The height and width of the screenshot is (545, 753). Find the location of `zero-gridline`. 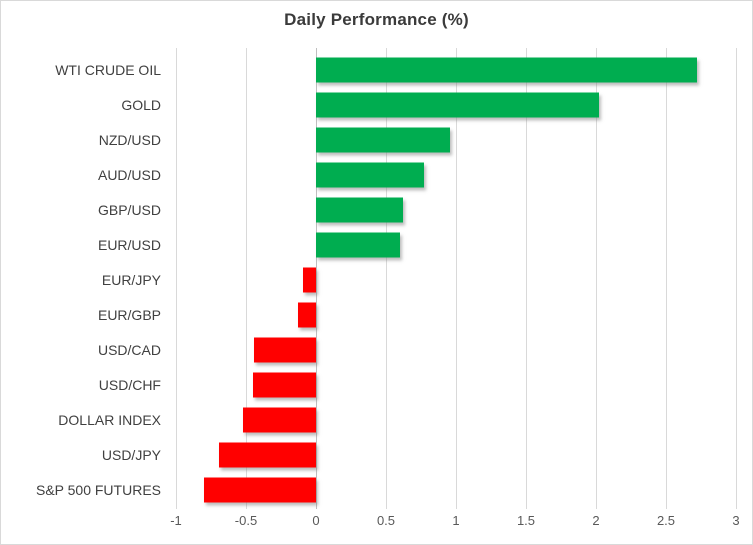

zero-gridline is located at coordinates (316, 278).